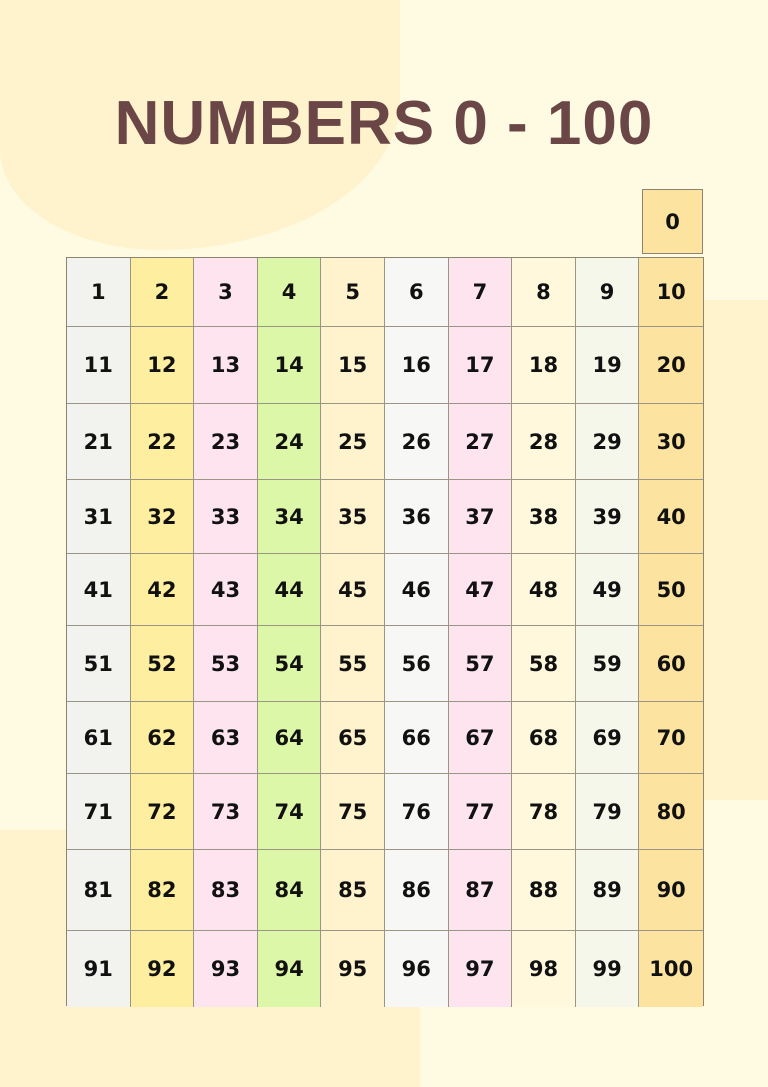 The width and height of the screenshot is (768, 1087). I want to click on number-cell-85: 85, so click(353, 890).